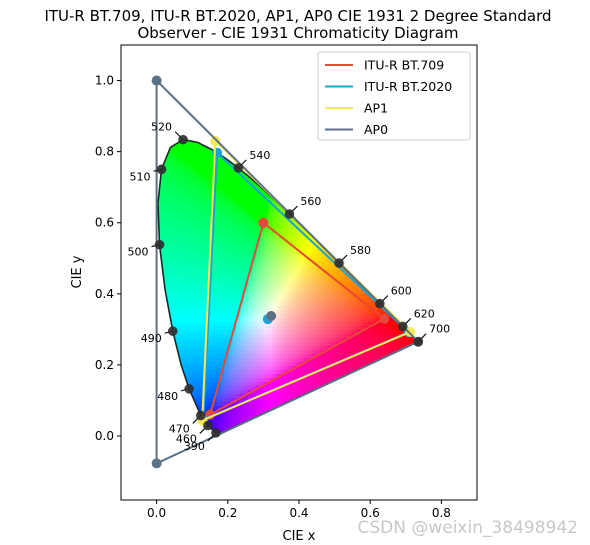 This screenshot has width=590, height=545. What do you see at coordinates (271, 315) in the screenshot?
I see `whitepoint-ap0` at bounding box center [271, 315].